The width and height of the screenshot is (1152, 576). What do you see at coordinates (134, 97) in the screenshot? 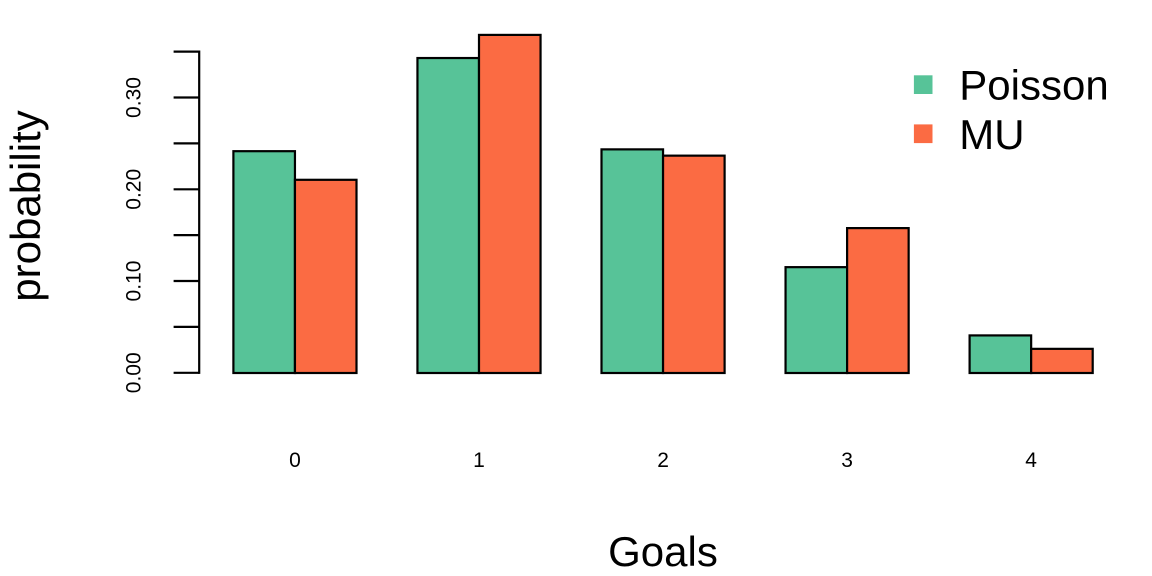
I see `svg-text: 0.30` at bounding box center [134, 97].